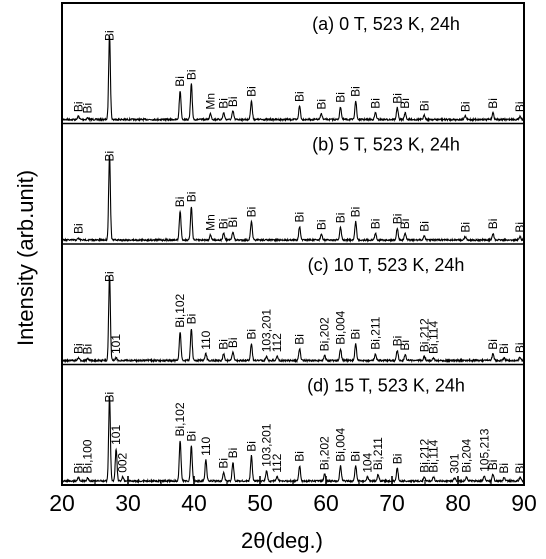 The image size is (546, 559). Describe the element at coordinates (25, 258) in the screenshot. I see `y-axis-title: Intensity (arb.unit)` at that location.